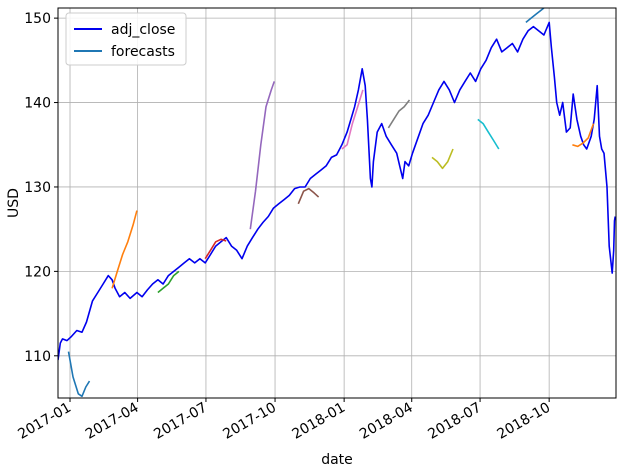 The height and width of the screenshot is (472, 623). What do you see at coordinates (37, 19) in the screenshot?
I see `y-tick-label: 150` at bounding box center [37, 19].